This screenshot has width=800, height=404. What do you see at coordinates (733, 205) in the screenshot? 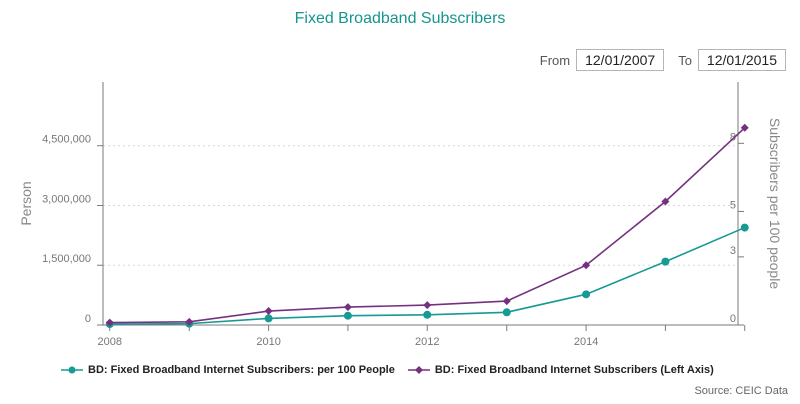
I see `right-tick-label: 5` at bounding box center [733, 205].